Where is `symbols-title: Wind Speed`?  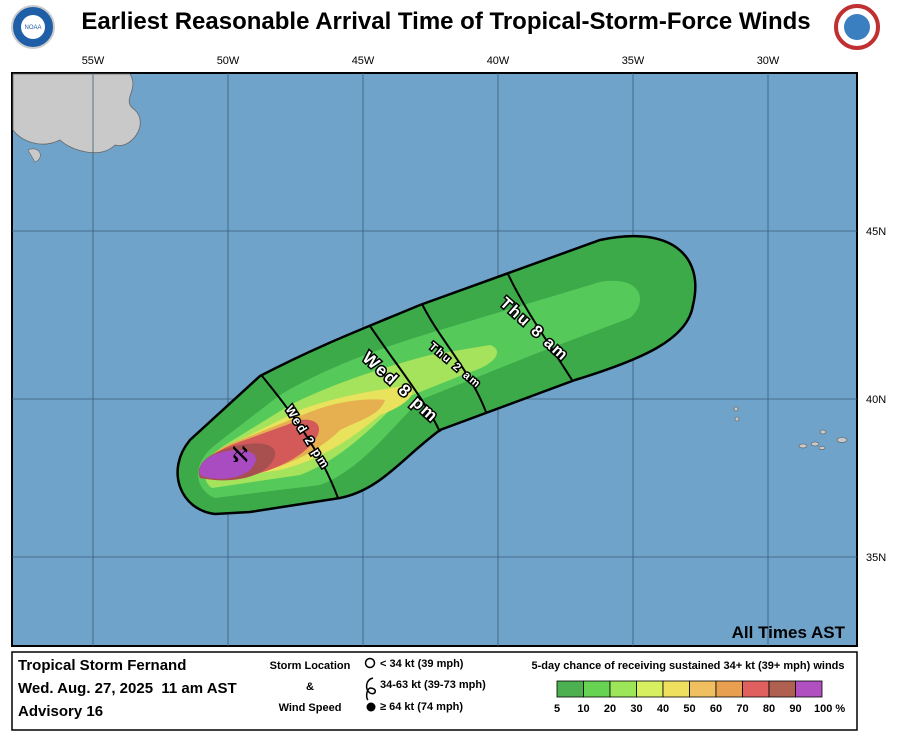
symbols-title: Wind Speed is located at coordinates (310, 708).